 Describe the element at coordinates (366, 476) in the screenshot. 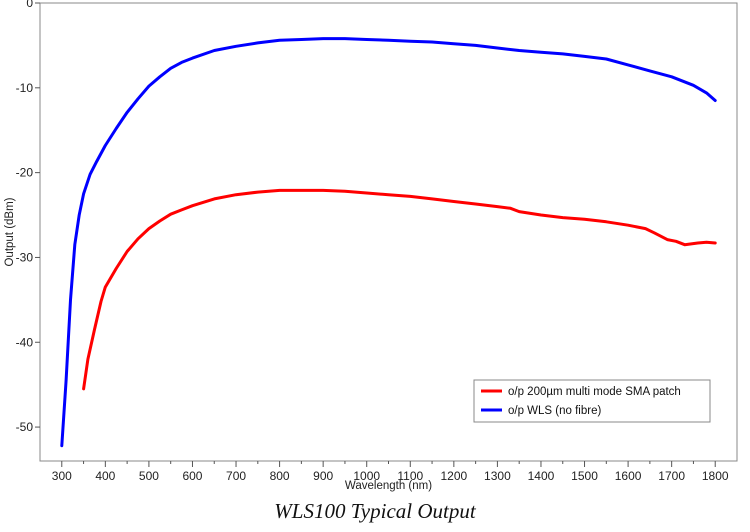

I see `x-tick-label: 1000` at that location.